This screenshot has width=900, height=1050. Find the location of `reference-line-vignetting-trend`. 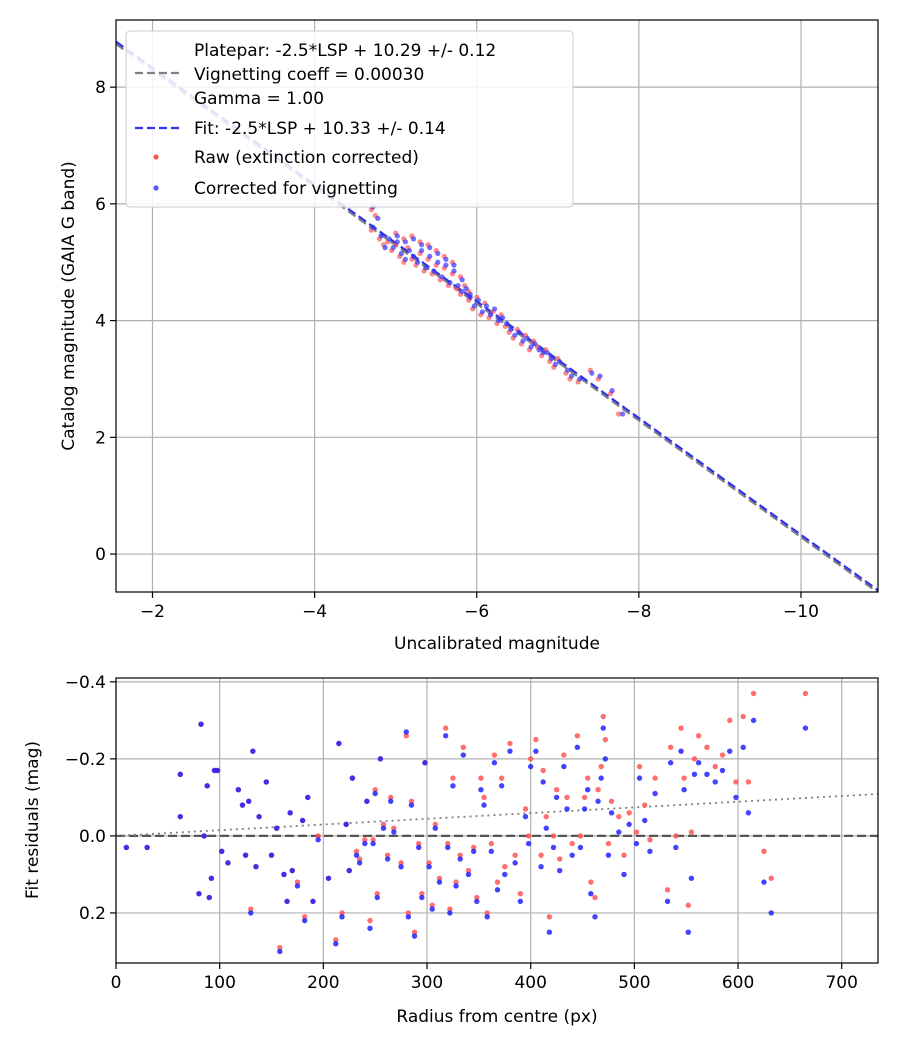

reference-line-vignetting-trend is located at coordinates (497, 815).